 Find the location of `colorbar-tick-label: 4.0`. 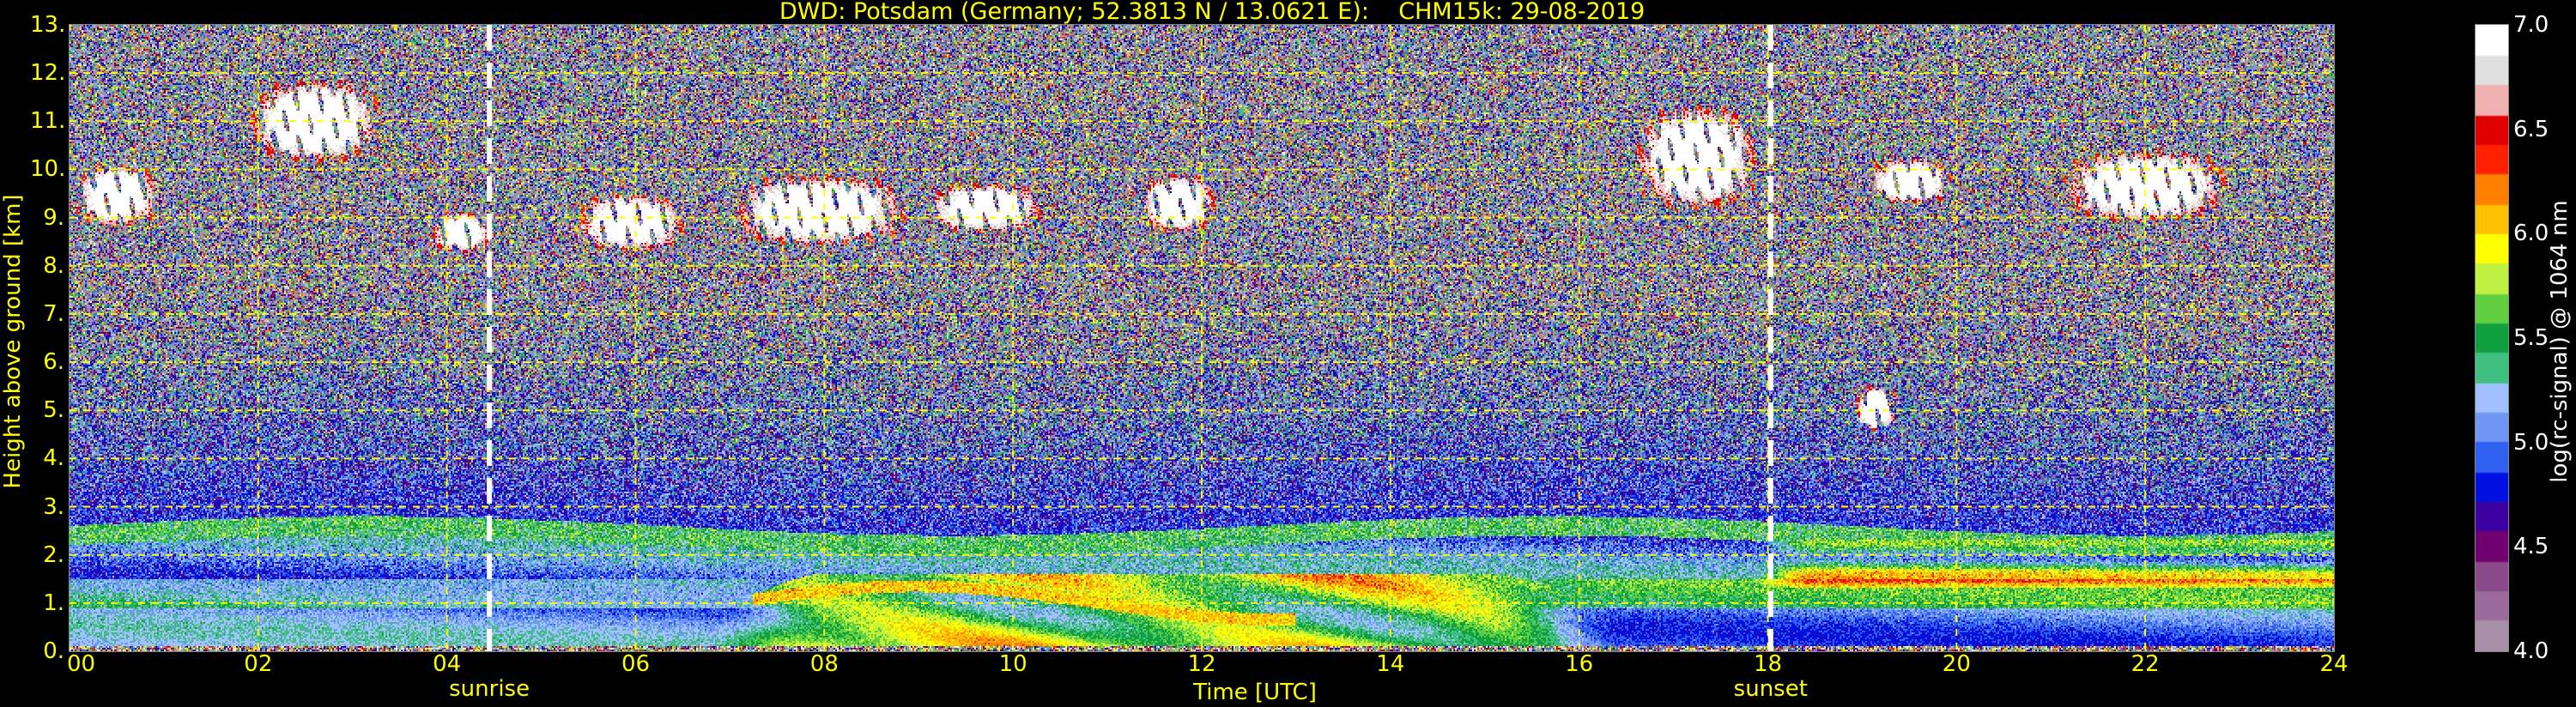

colorbar-tick-label: 4.0 is located at coordinates (2531, 651).